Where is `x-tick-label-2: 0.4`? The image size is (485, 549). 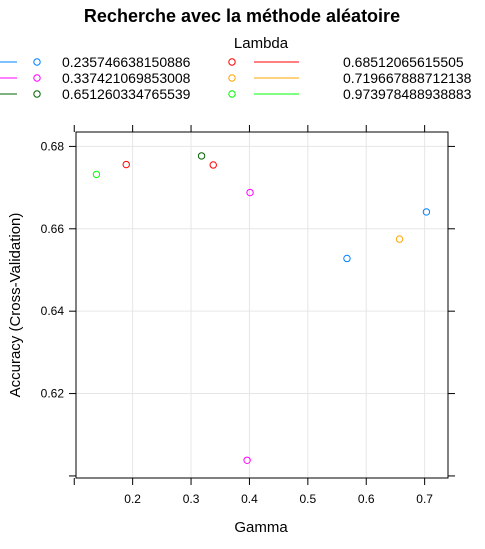 x-tick-label-2: 0.4 is located at coordinates (249, 499).